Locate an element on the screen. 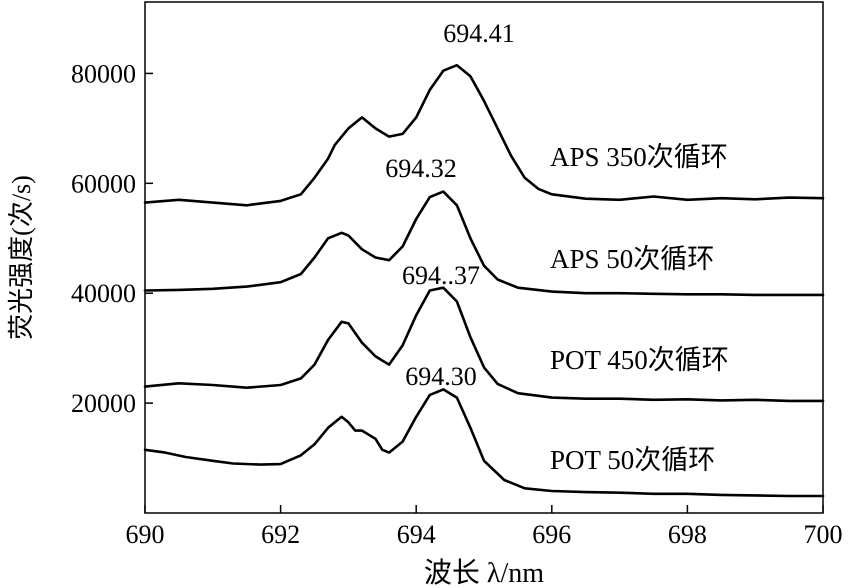  peak-value-label: 694..37 is located at coordinates (441, 275).